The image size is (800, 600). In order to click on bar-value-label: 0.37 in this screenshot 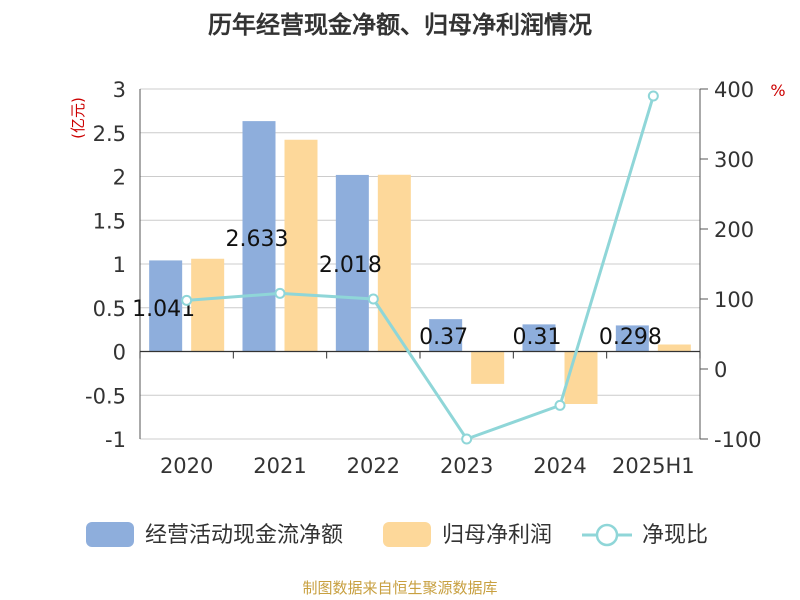, I will do `click(443, 337)`.